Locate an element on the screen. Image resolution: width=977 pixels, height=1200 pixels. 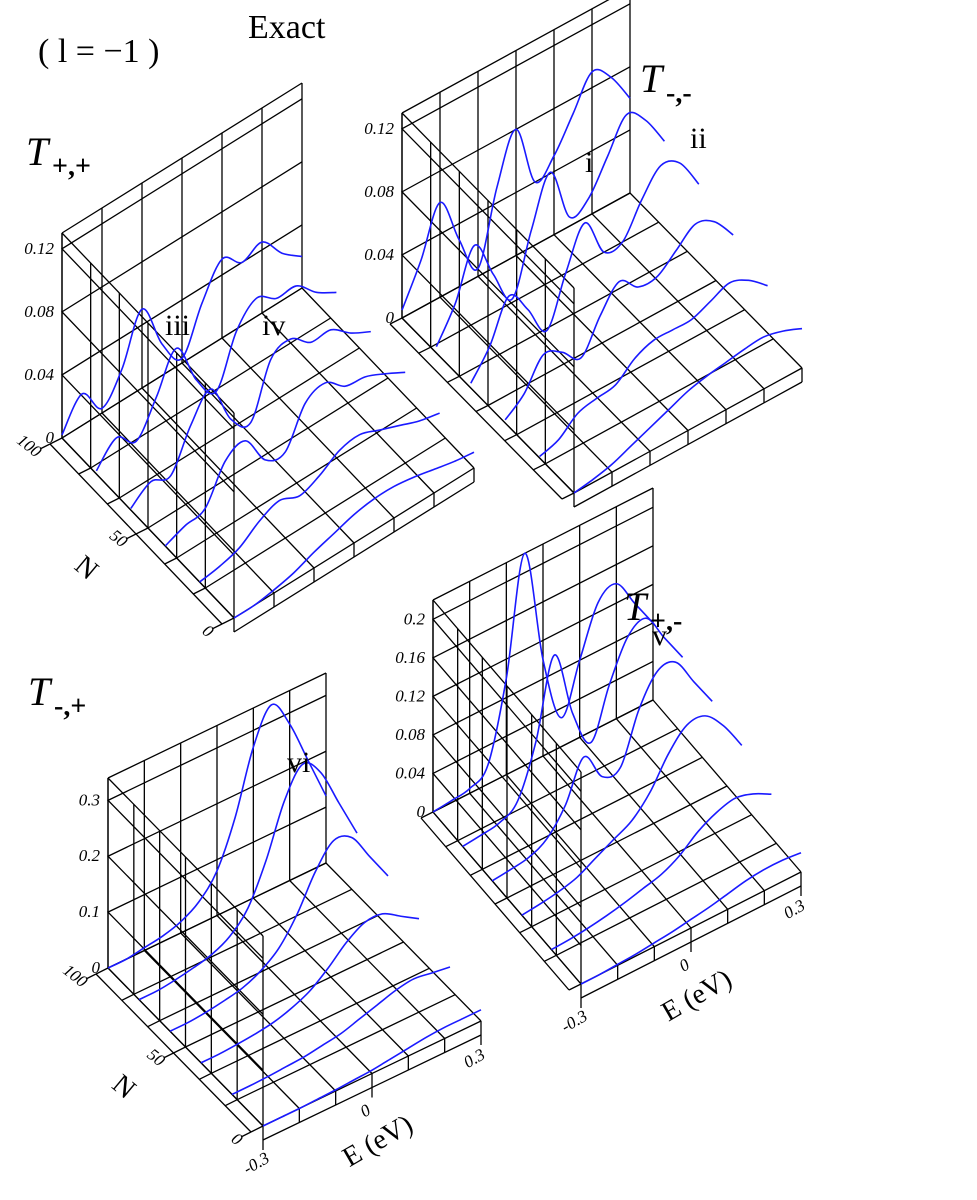
peak-label: ii is located at coordinates (698, 138).